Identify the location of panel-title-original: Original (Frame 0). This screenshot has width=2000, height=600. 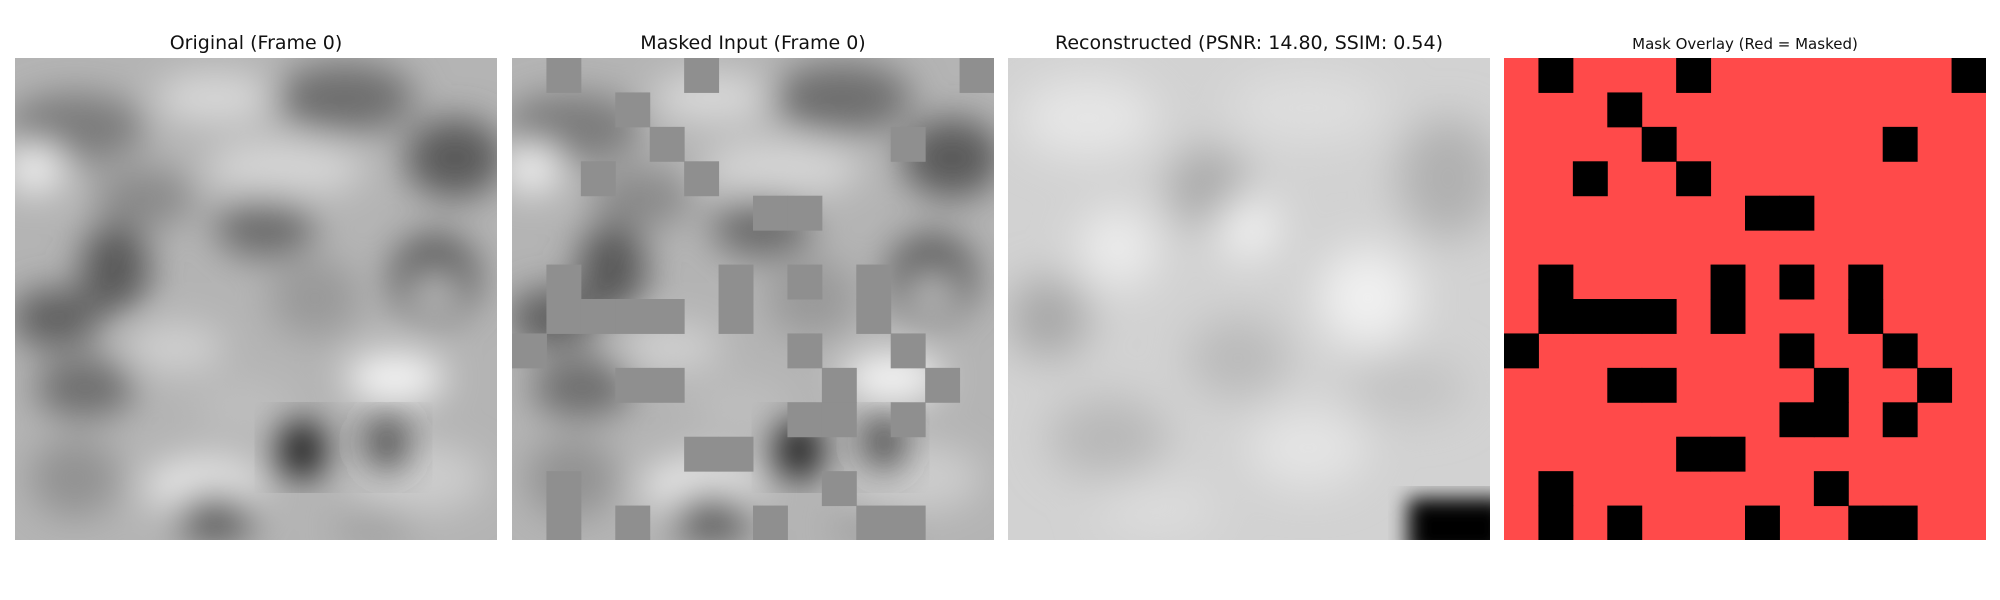
(256, 43).